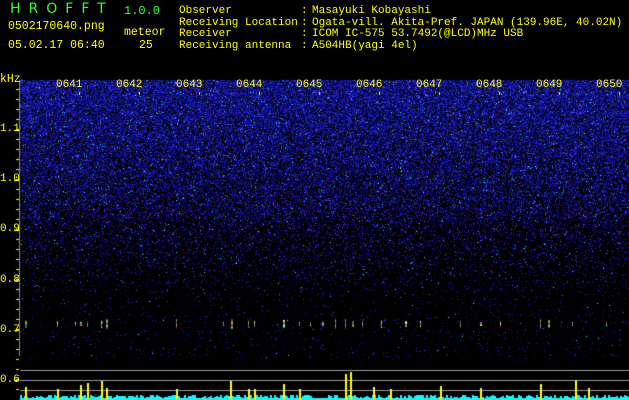  Describe the element at coordinates (129, 85) in the screenshot. I see `minute-label: 0642` at that location.